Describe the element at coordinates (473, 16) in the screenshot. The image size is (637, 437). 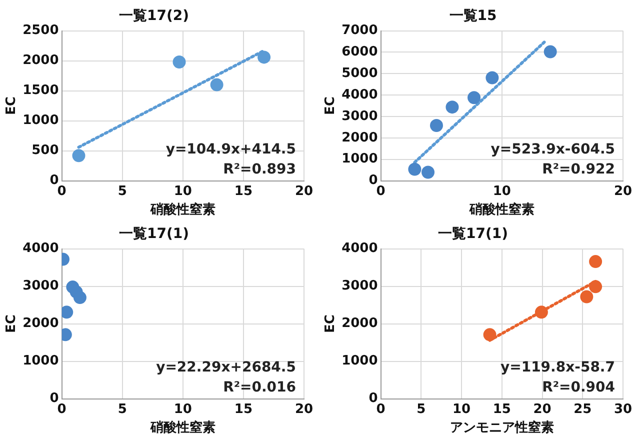
I see `chart-title: 一覧15` at that location.